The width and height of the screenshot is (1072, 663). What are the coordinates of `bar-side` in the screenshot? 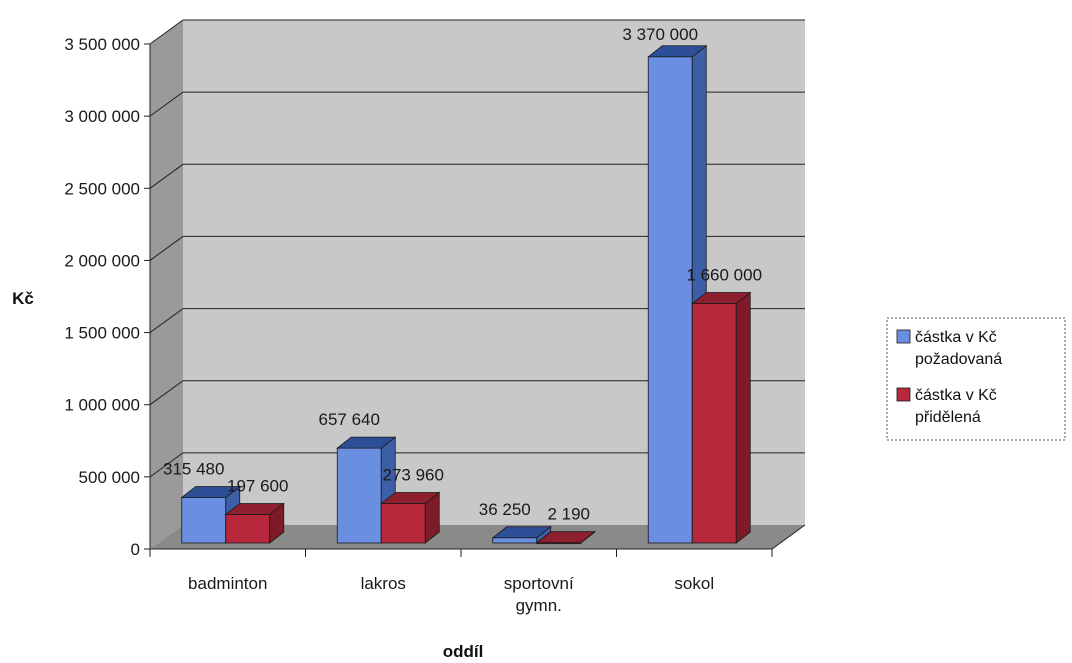 It's located at (743, 417).